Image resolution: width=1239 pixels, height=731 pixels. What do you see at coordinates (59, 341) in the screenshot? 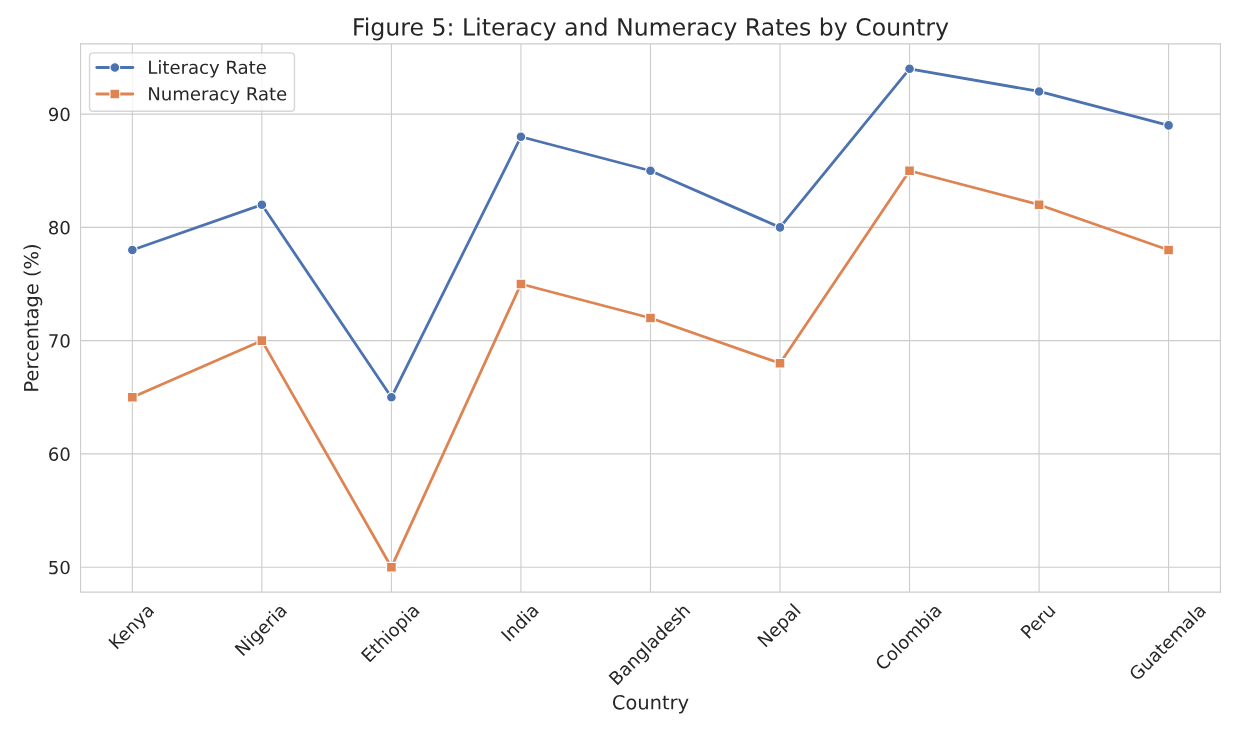
I see `y-tick-label: 70` at bounding box center [59, 341].